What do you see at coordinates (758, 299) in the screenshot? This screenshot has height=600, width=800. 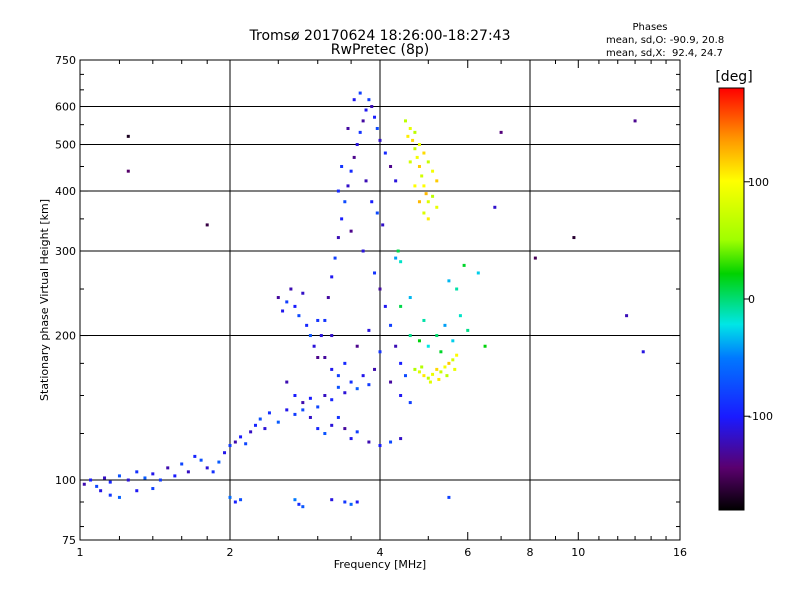 I see `colorbar-ticks: 100 0 -100` at bounding box center [758, 299].